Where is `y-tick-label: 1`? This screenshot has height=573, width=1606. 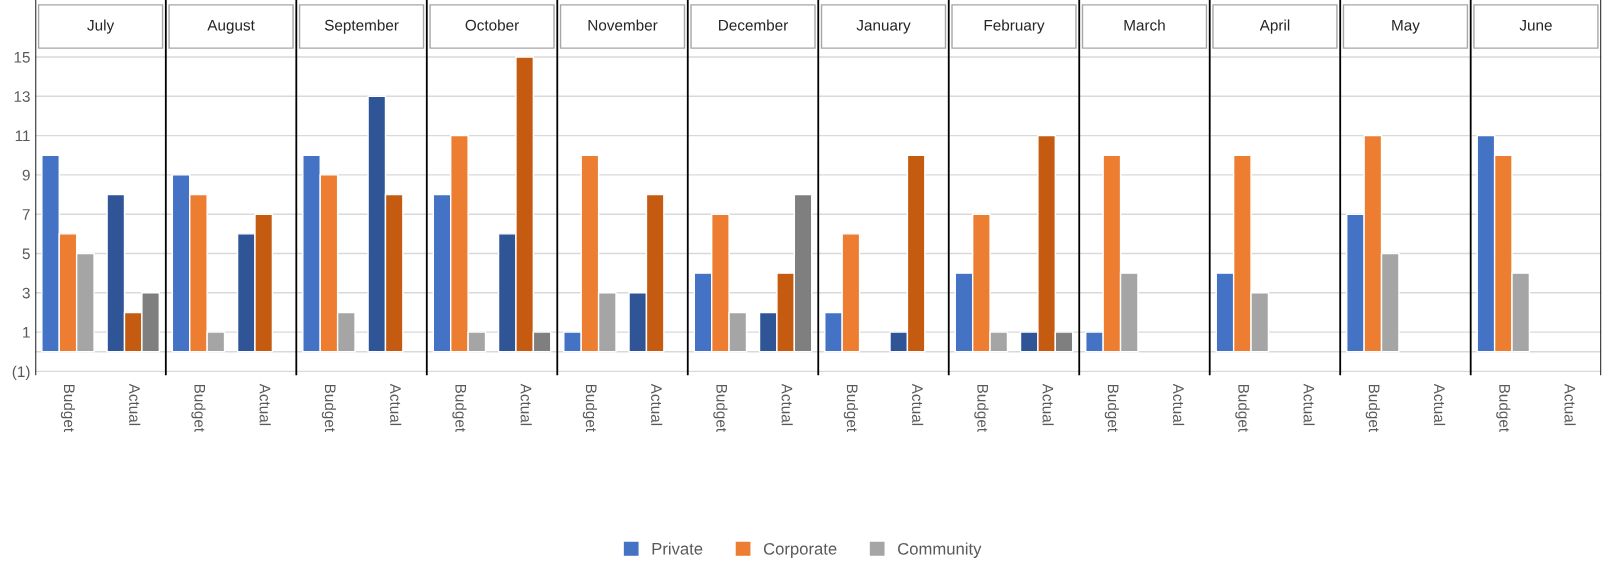
y-tick-label: 1 is located at coordinates (26, 332).